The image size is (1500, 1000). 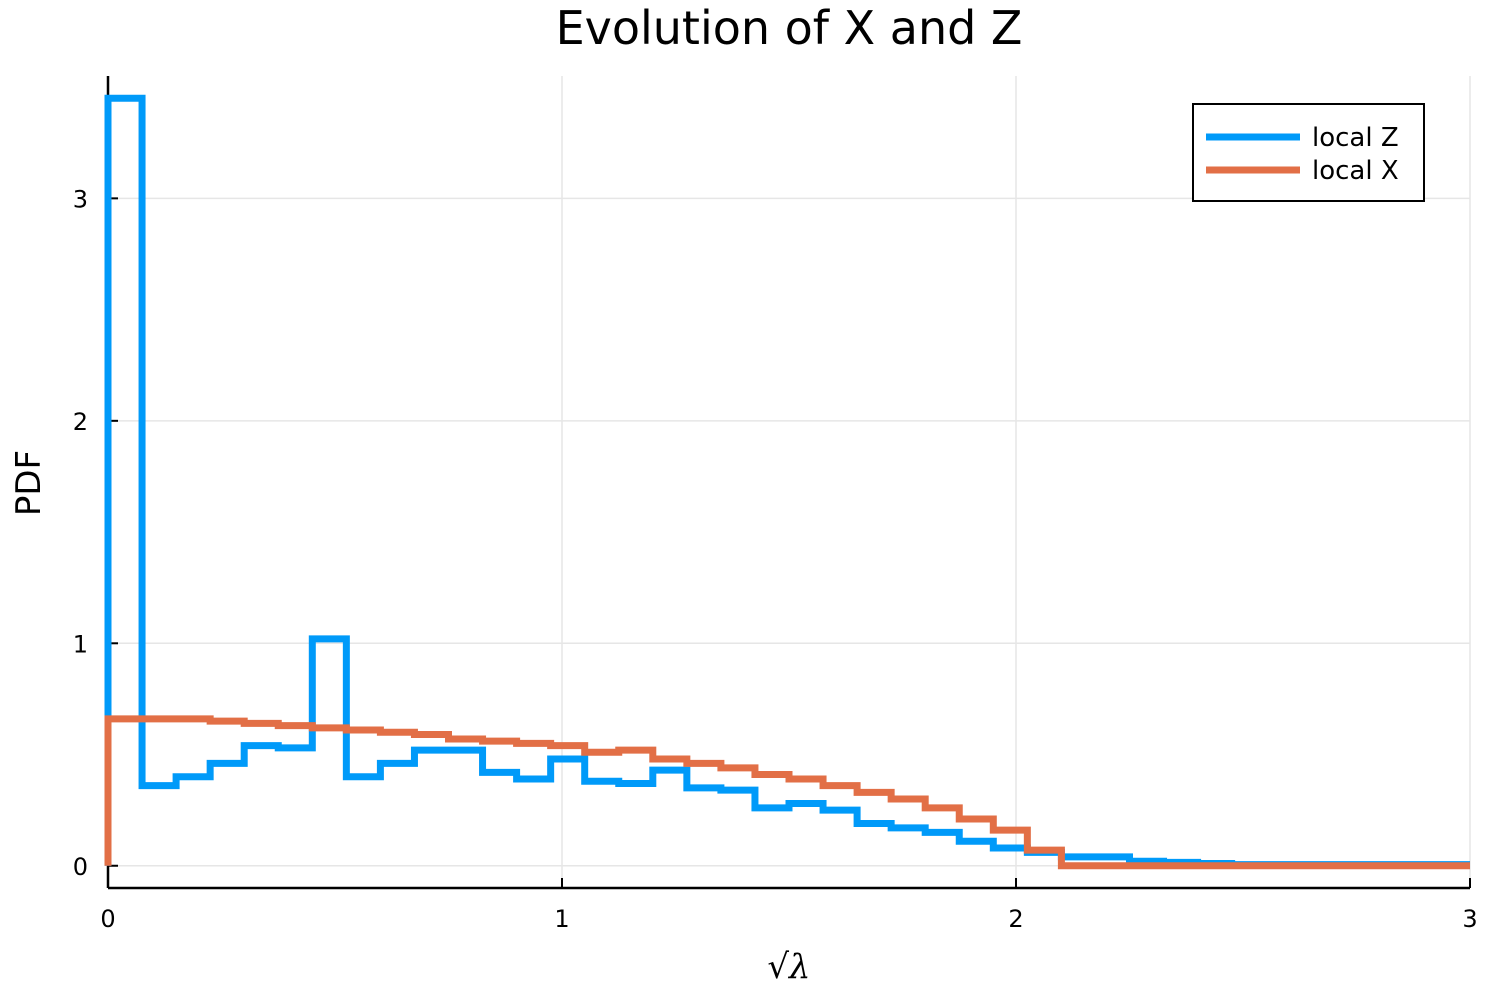 What do you see at coordinates (1355, 138) in the screenshot?
I see `legend-label-local-z: local Z` at bounding box center [1355, 138].